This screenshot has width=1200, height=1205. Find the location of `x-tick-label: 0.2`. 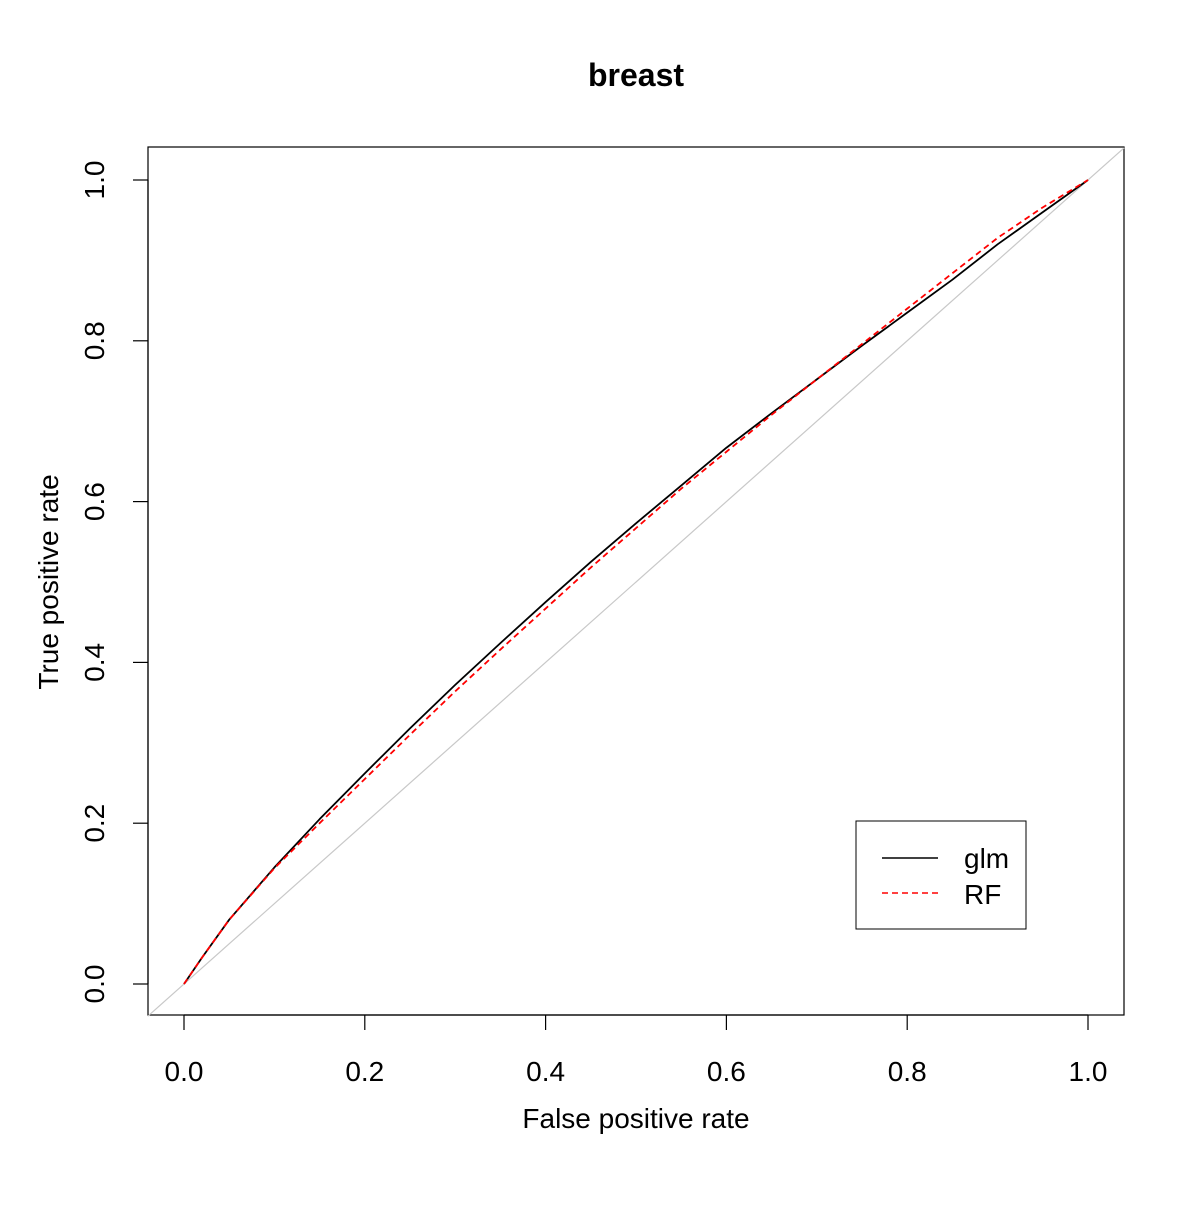

x-tick-label: 0.2 is located at coordinates (364, 1071).